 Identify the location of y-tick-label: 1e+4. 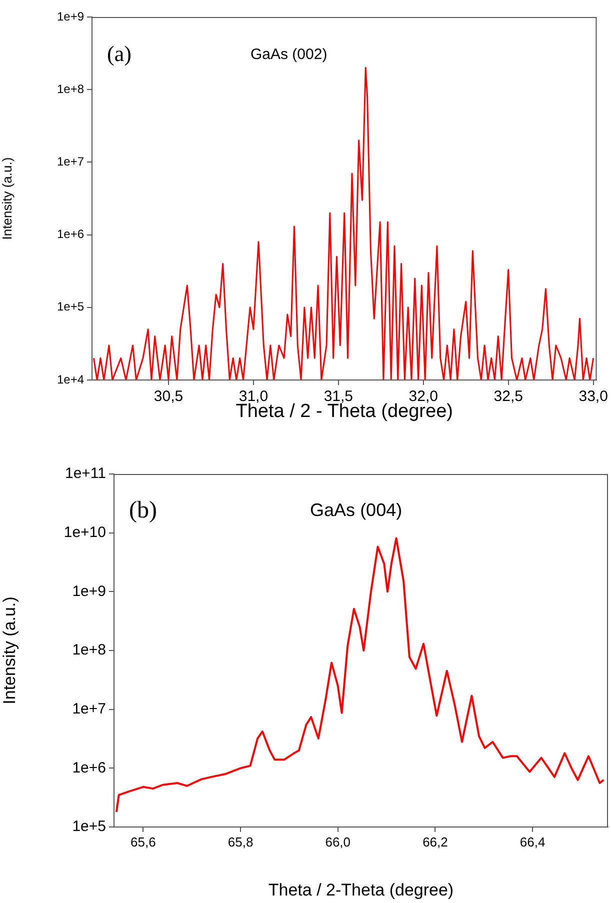
(70, 379).